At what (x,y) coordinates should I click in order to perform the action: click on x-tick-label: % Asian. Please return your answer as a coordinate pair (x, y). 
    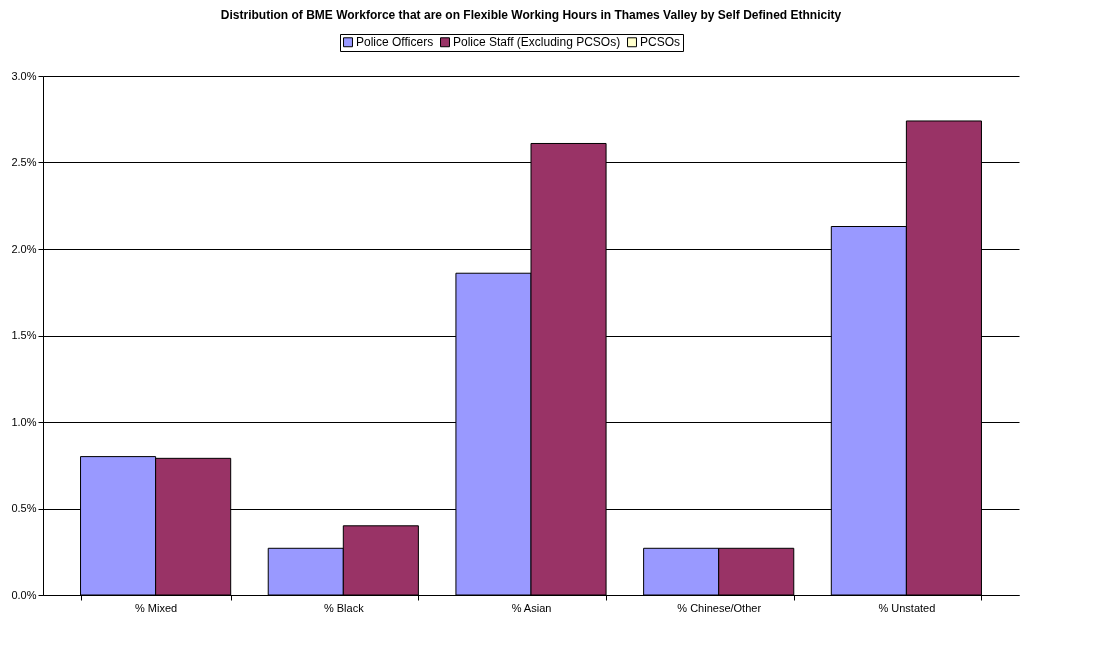
    Looking at the image, I should click on (531, 607).